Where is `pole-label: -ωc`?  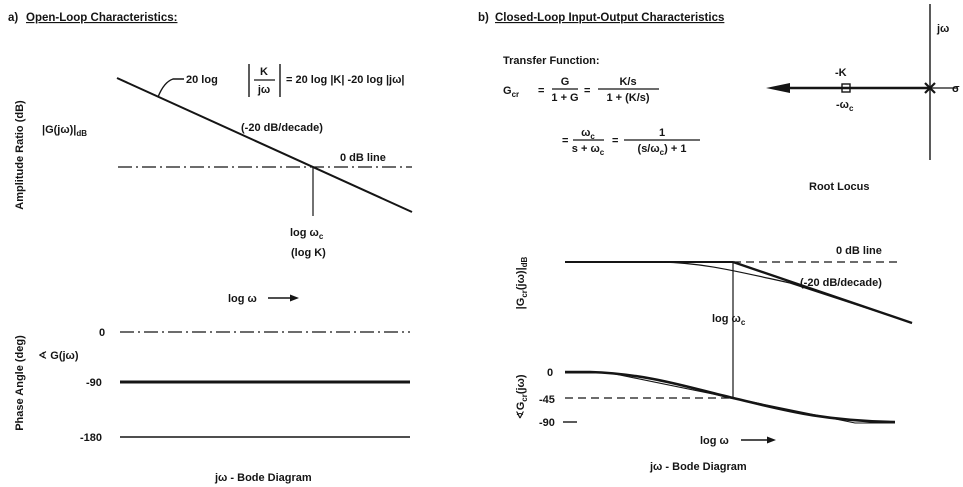
pole-label: -ωc is located at coordinates (845, 106).